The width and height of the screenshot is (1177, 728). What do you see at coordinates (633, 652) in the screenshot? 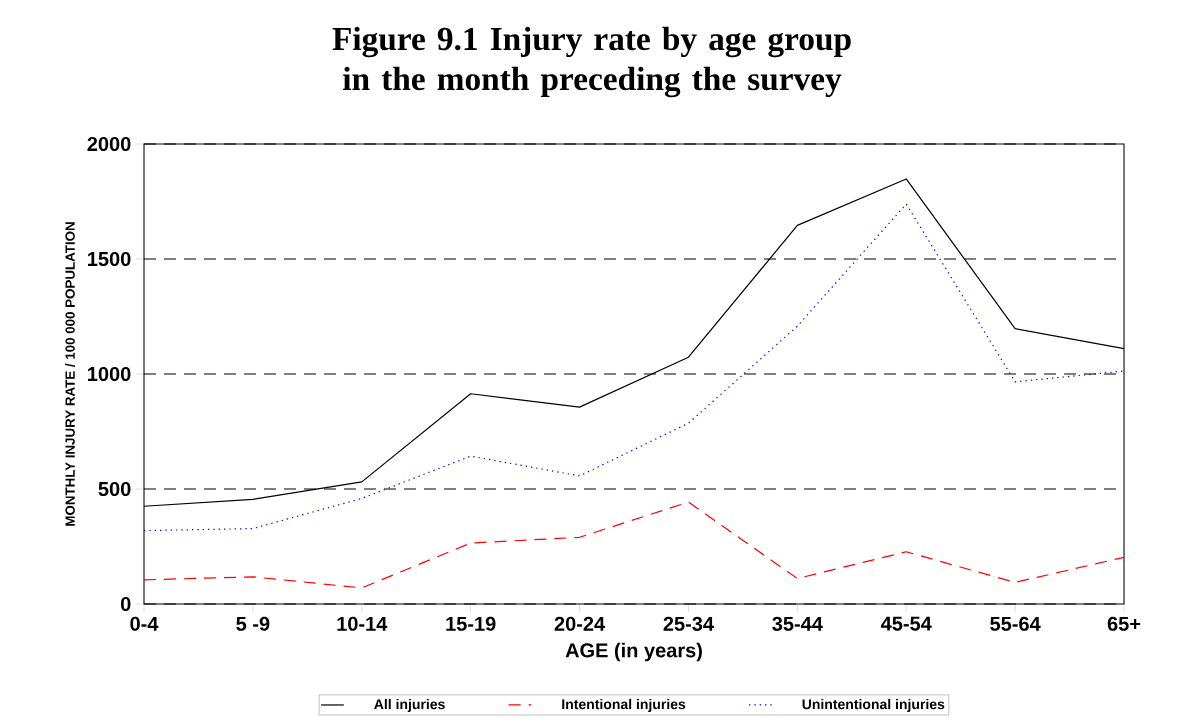
I see `x-axis-title: AGE (in years)` at bounding box center [633, 652].